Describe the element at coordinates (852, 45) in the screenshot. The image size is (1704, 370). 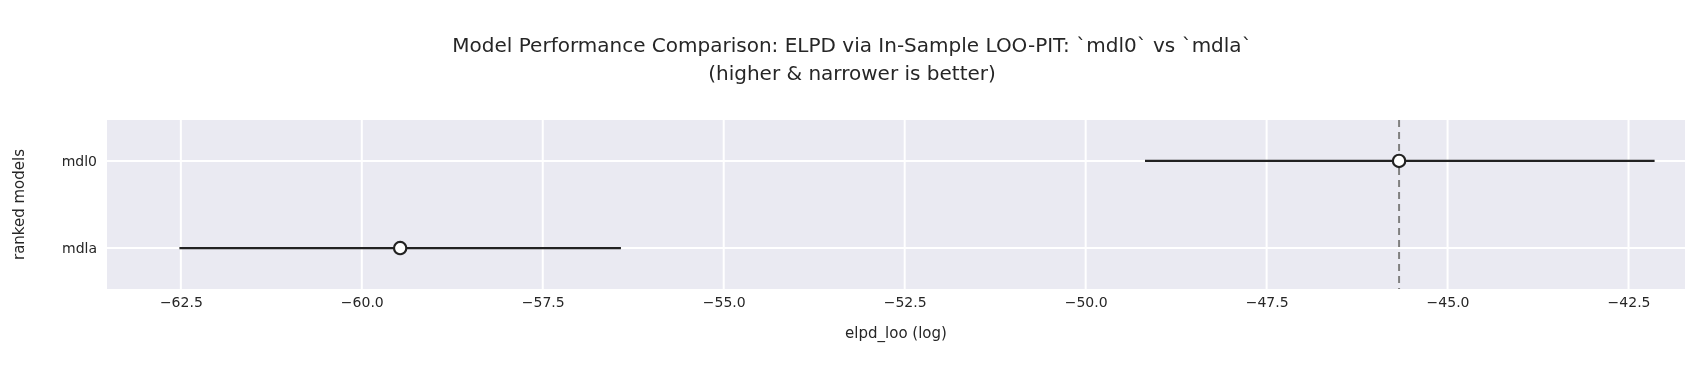
I see `chart-title: Model Performance Comparison: ELPD via In-Sample LOO-PIT: `mdl0` vs `mdla`` at that location.